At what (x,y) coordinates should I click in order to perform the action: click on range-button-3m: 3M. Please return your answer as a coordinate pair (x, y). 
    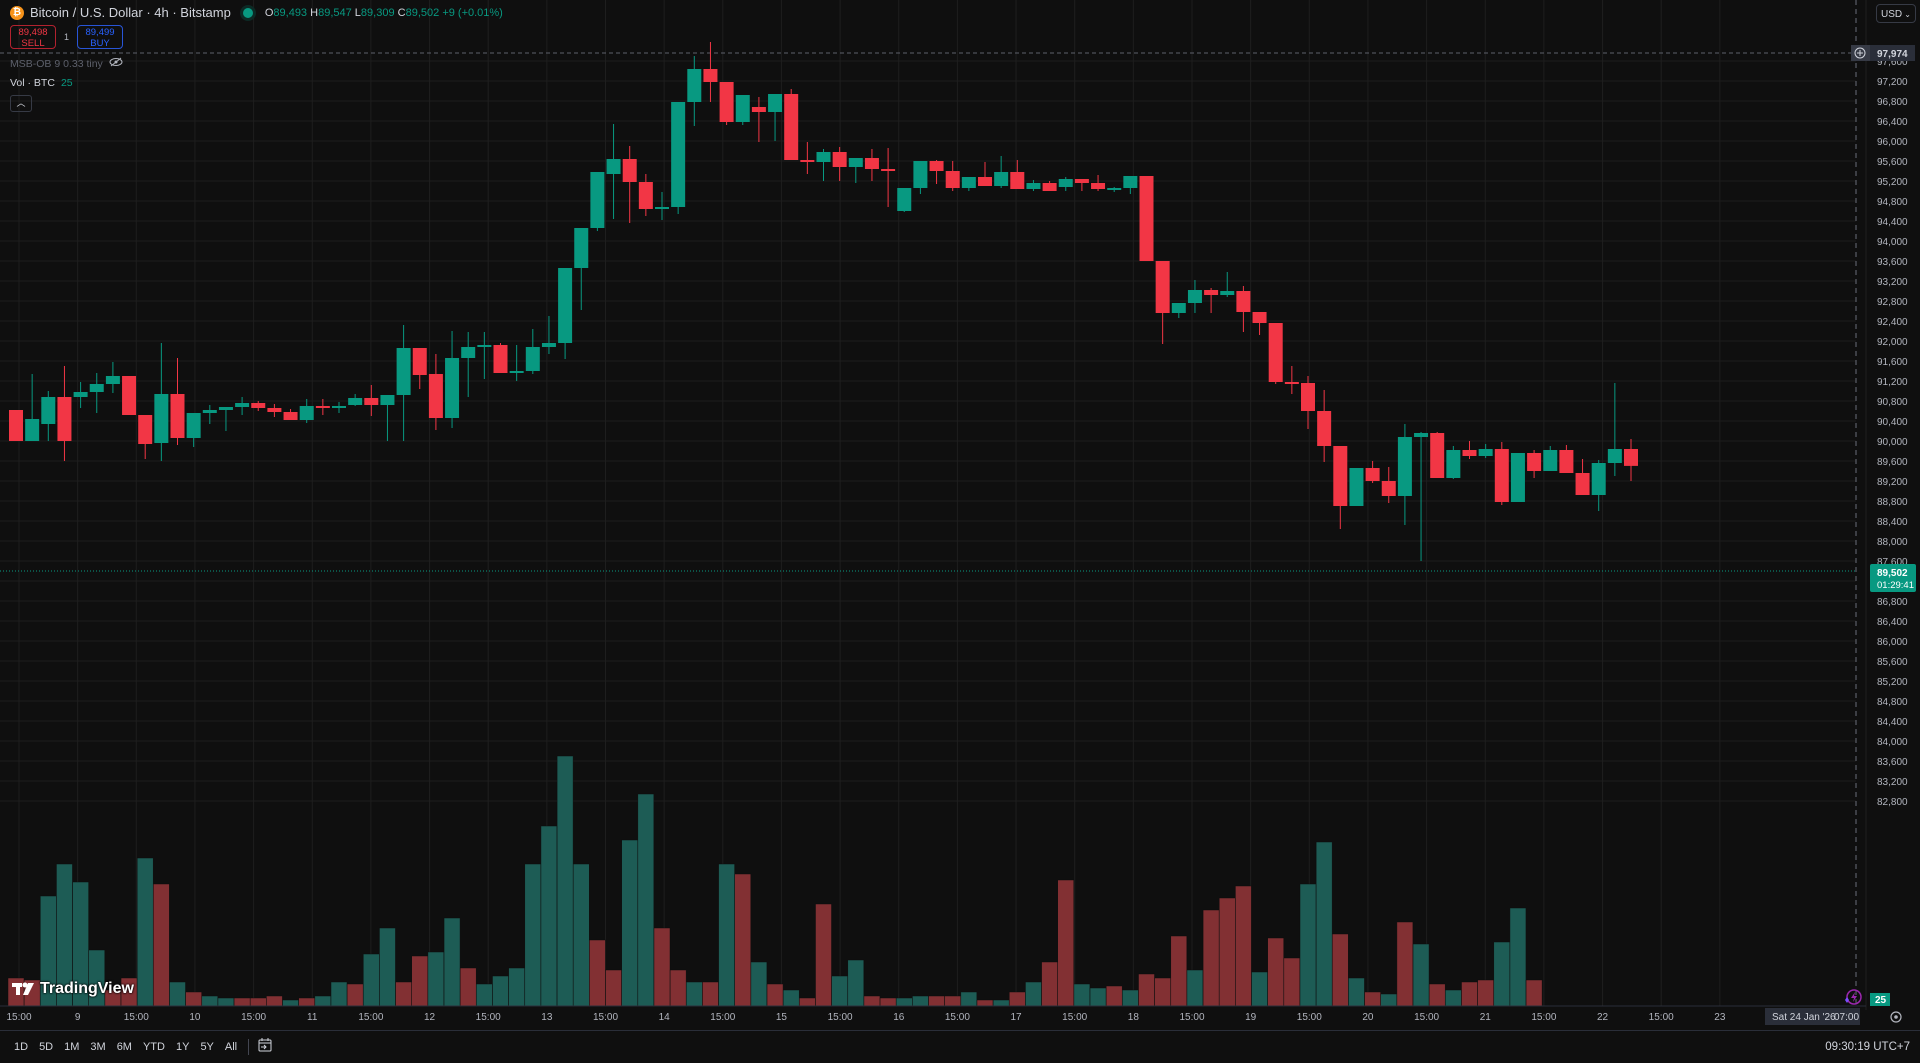
    Looking at the image, I should click on (98, 1047).